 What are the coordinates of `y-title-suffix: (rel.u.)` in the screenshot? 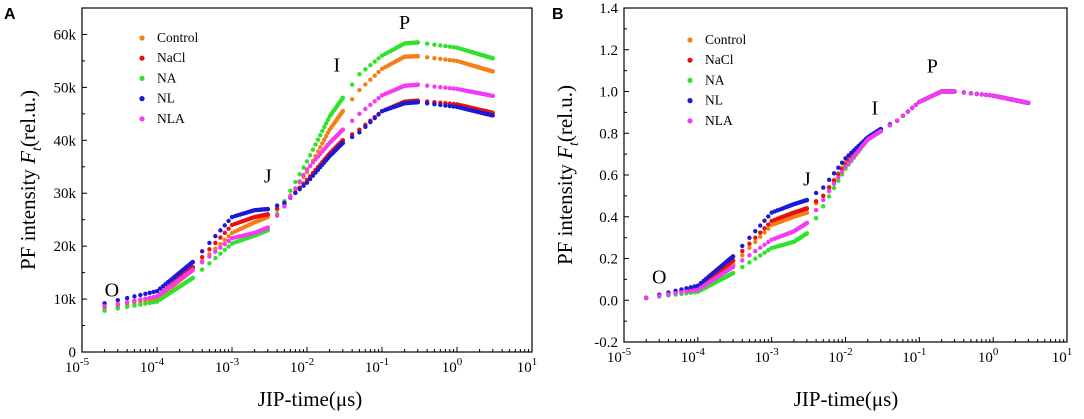 It's located at (28, 118).